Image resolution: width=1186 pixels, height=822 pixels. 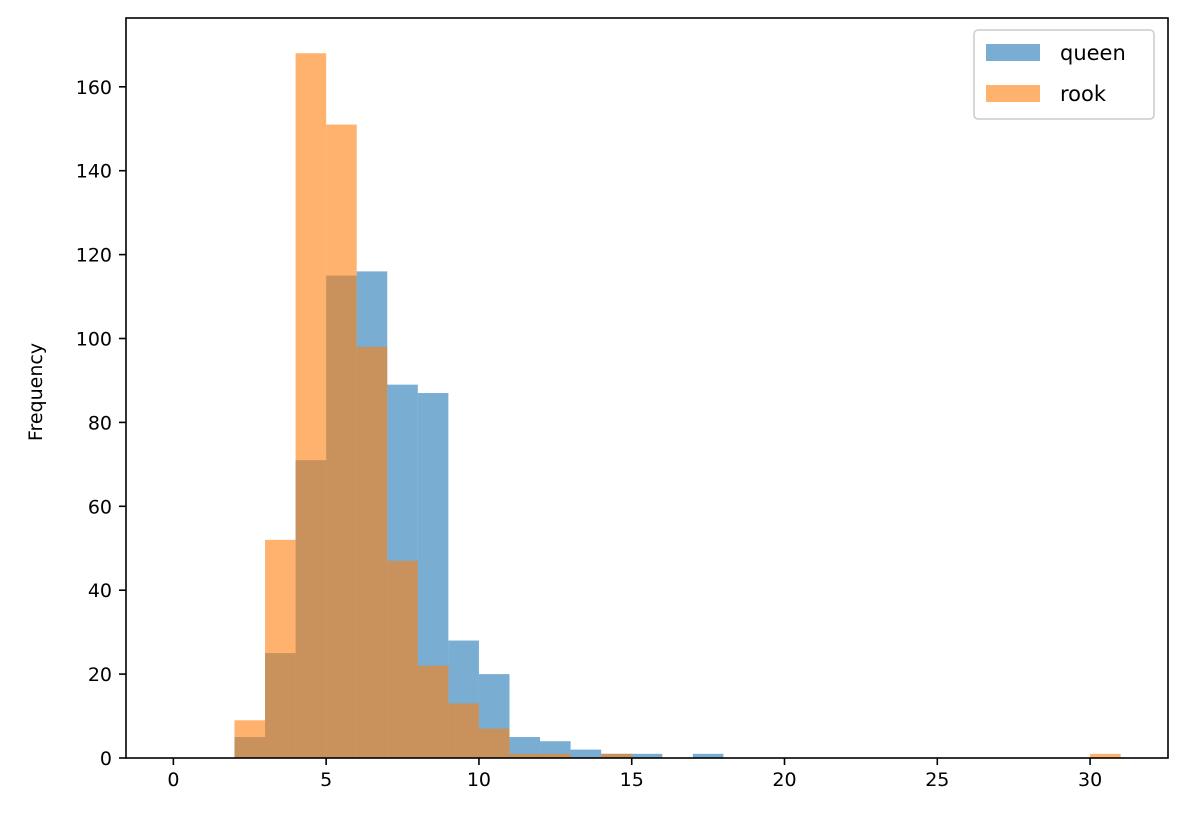 What do you see at coordinates (100, 675) in the screenshot?
I see `y-tick-label: 20` at bounding box center [100, 675].